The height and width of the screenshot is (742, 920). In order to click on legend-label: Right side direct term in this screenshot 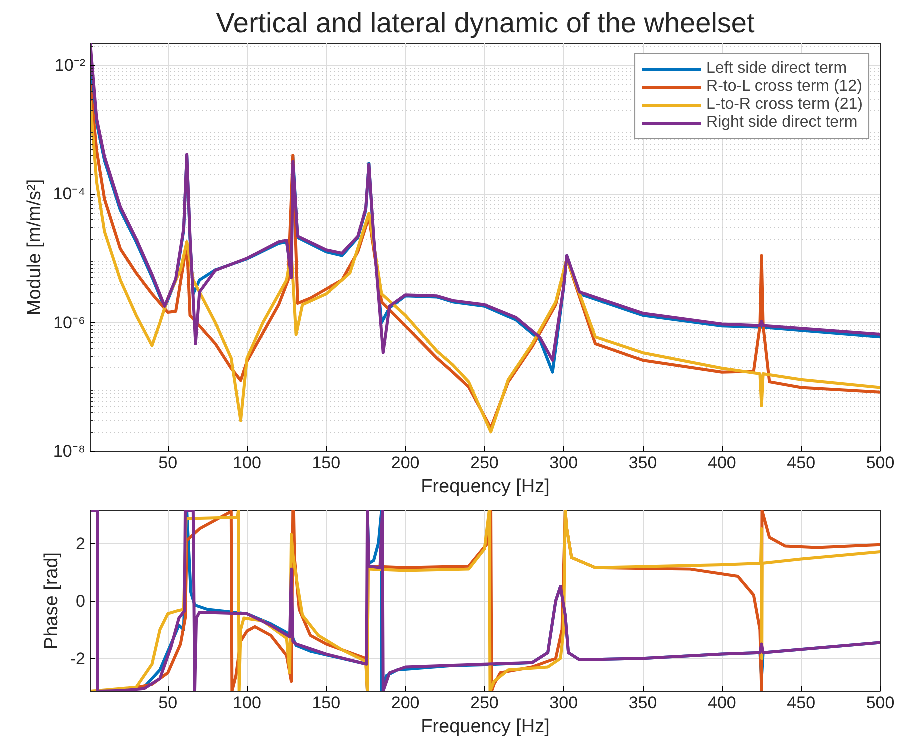, I will do `click(782, 123)`.